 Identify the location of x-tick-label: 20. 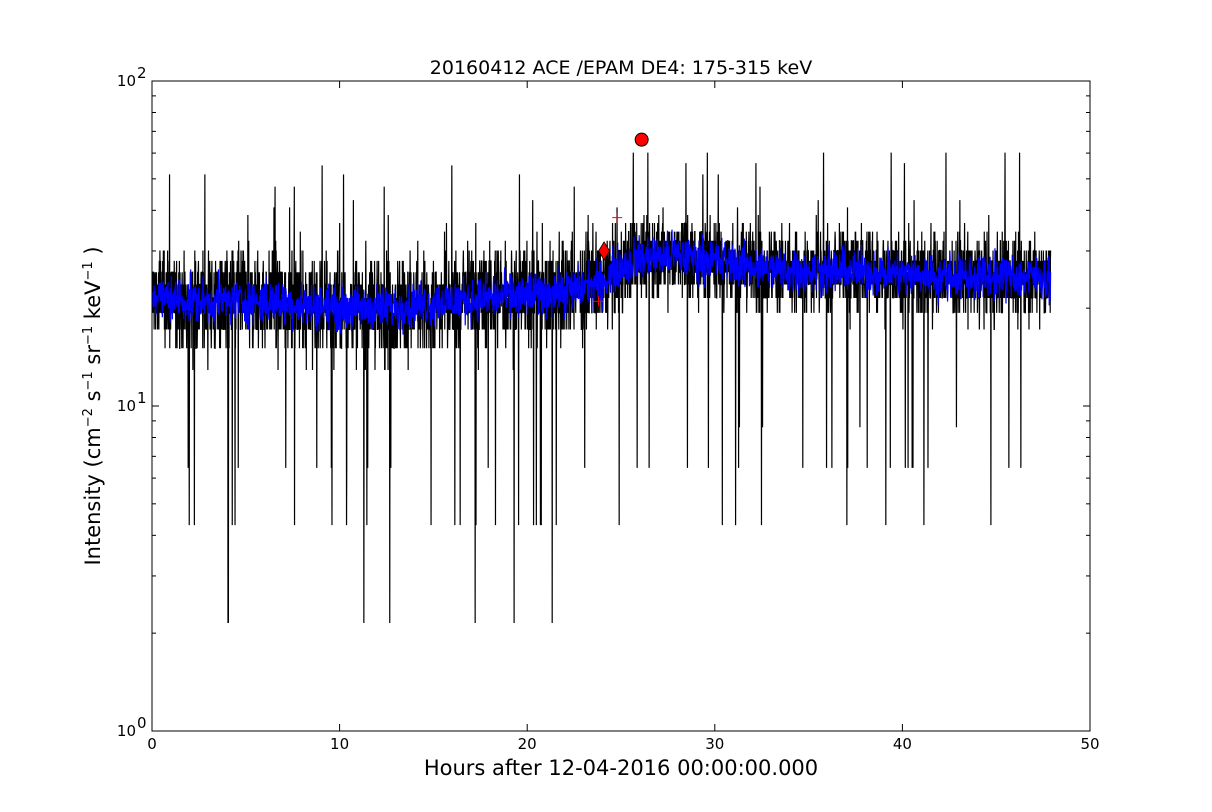
(527, 744).